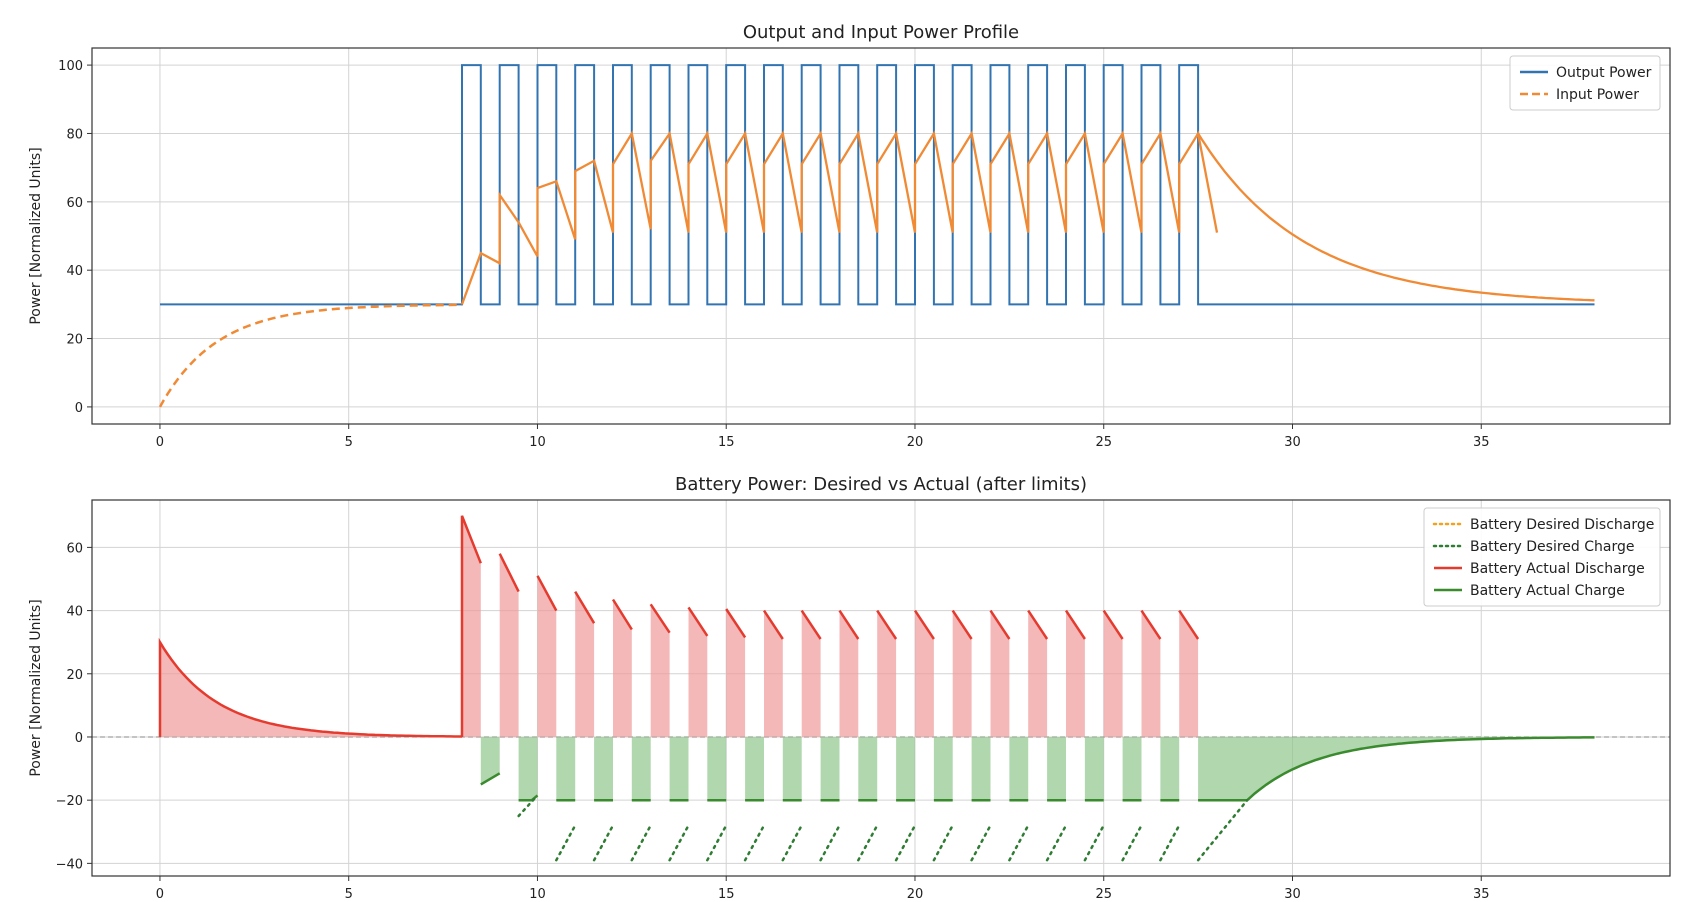  What do you see at coordinates (1597, 95) in the screenshot?
I see `legend-label: Input Power` at bounding box center [1597, 95].